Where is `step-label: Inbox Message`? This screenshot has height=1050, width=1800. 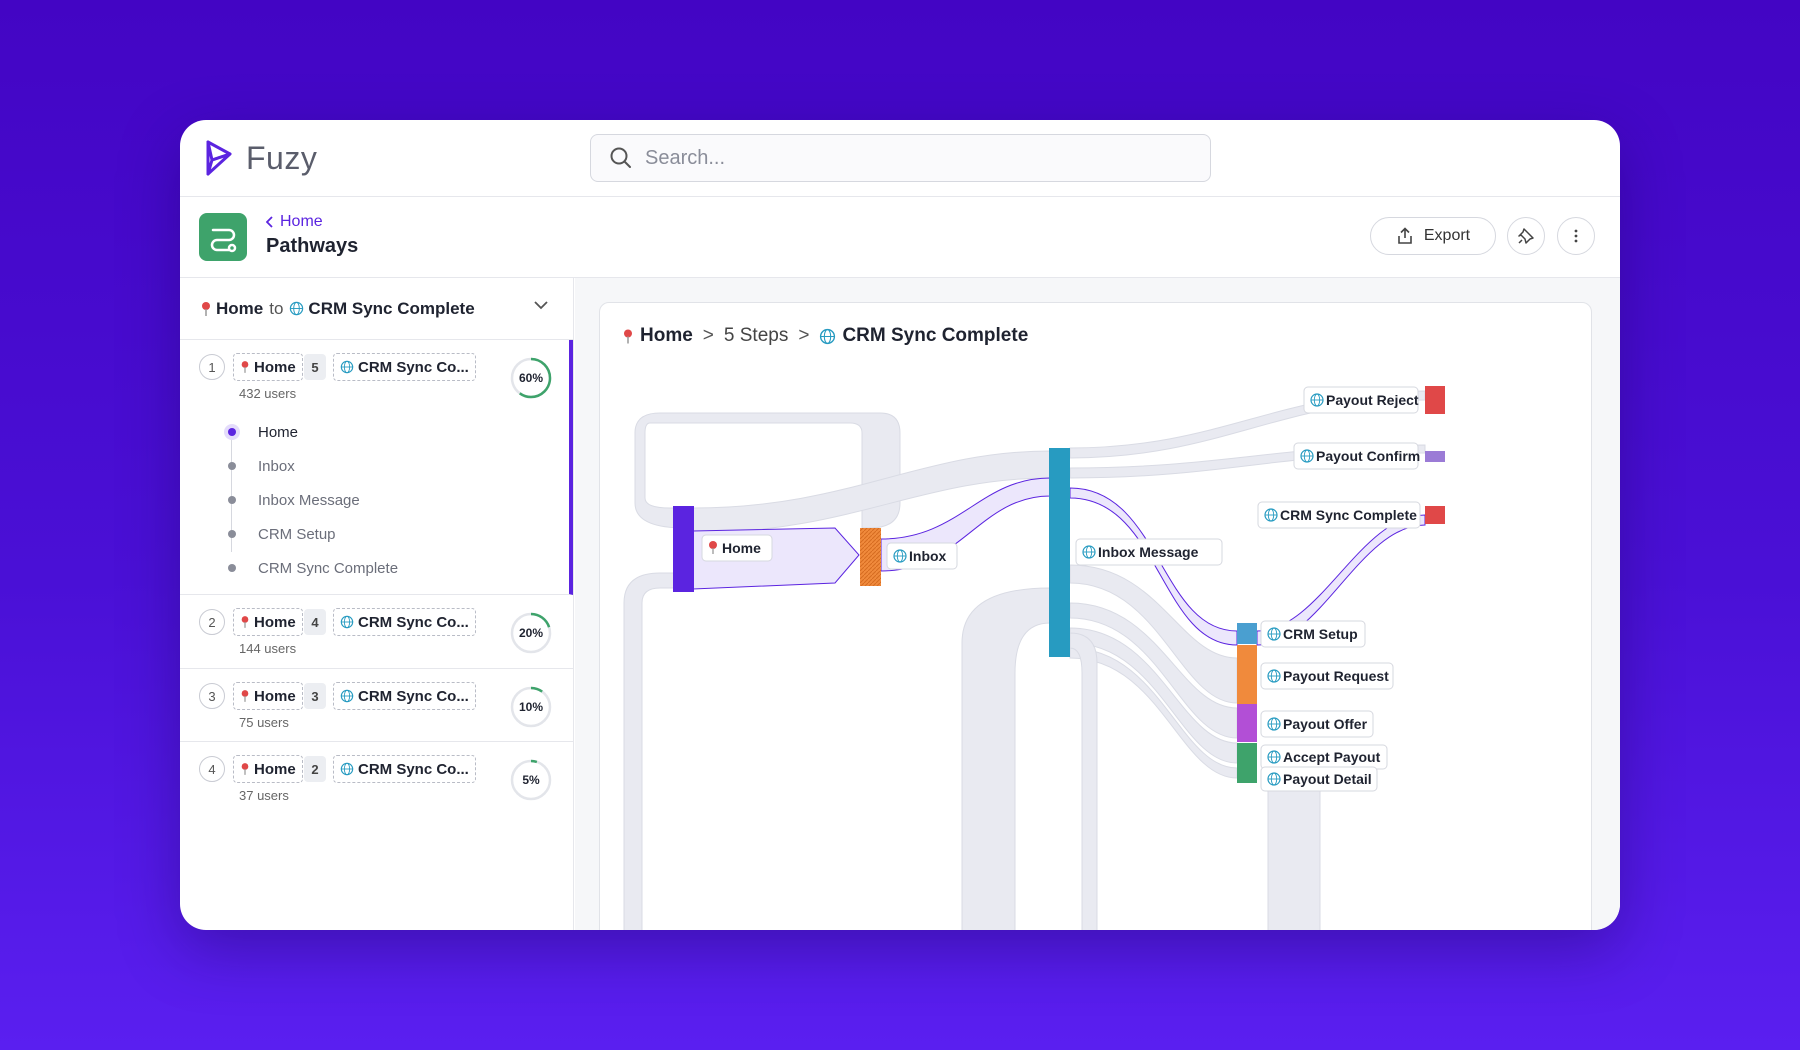 step-label: Inbox Message is located at coordinates (309, 500).